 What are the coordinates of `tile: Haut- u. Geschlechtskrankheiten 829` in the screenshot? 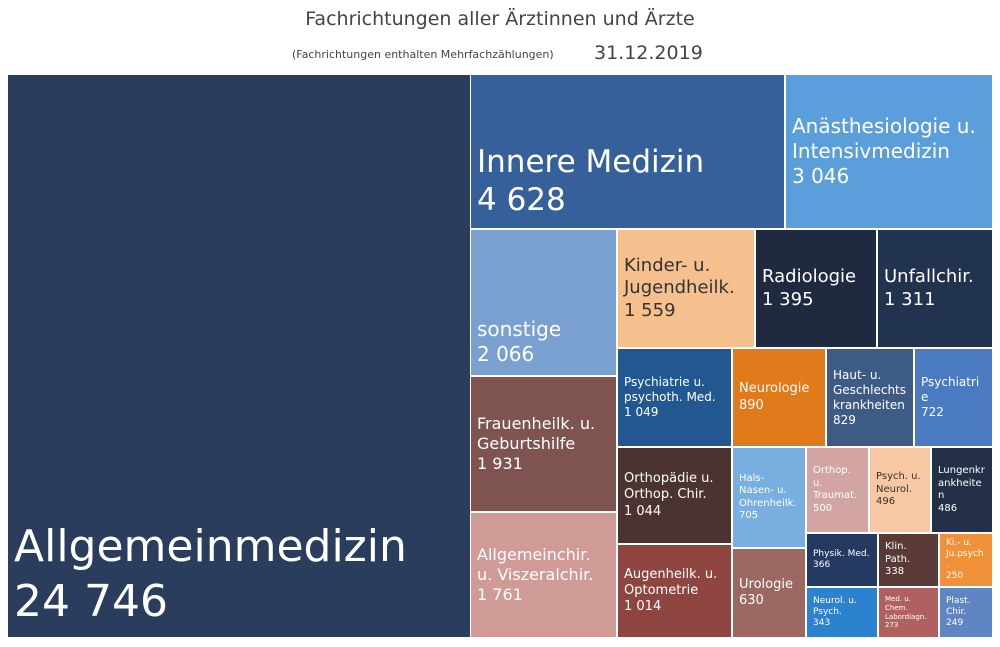 It's located at (870, 397).